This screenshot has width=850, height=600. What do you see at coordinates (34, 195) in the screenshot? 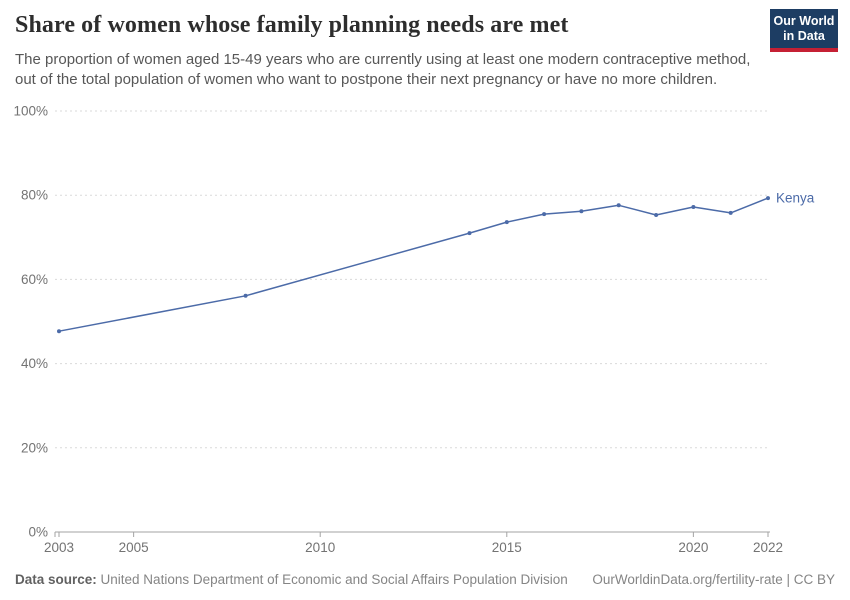
I see `y-tick-label: 80%` at bounding box center [34, 195].